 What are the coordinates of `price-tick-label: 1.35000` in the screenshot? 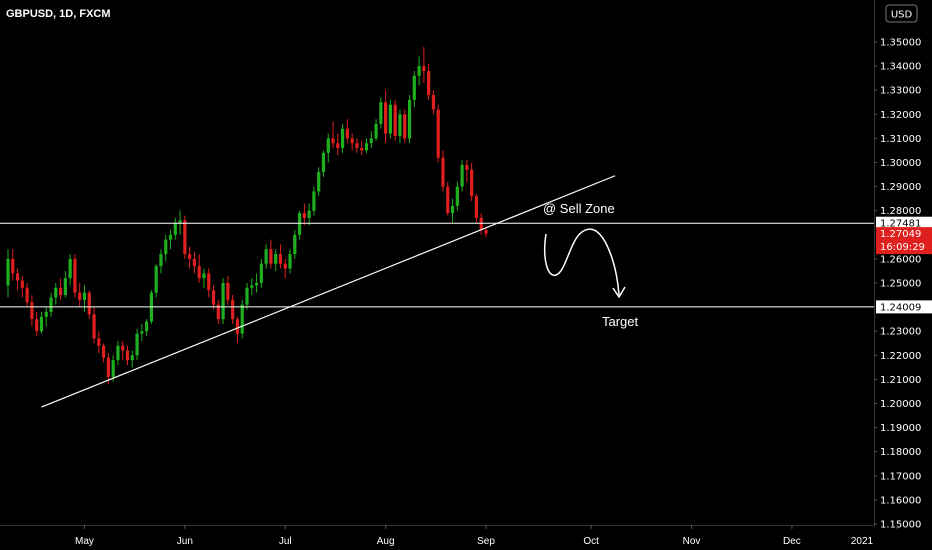 It's located at (900, 43).